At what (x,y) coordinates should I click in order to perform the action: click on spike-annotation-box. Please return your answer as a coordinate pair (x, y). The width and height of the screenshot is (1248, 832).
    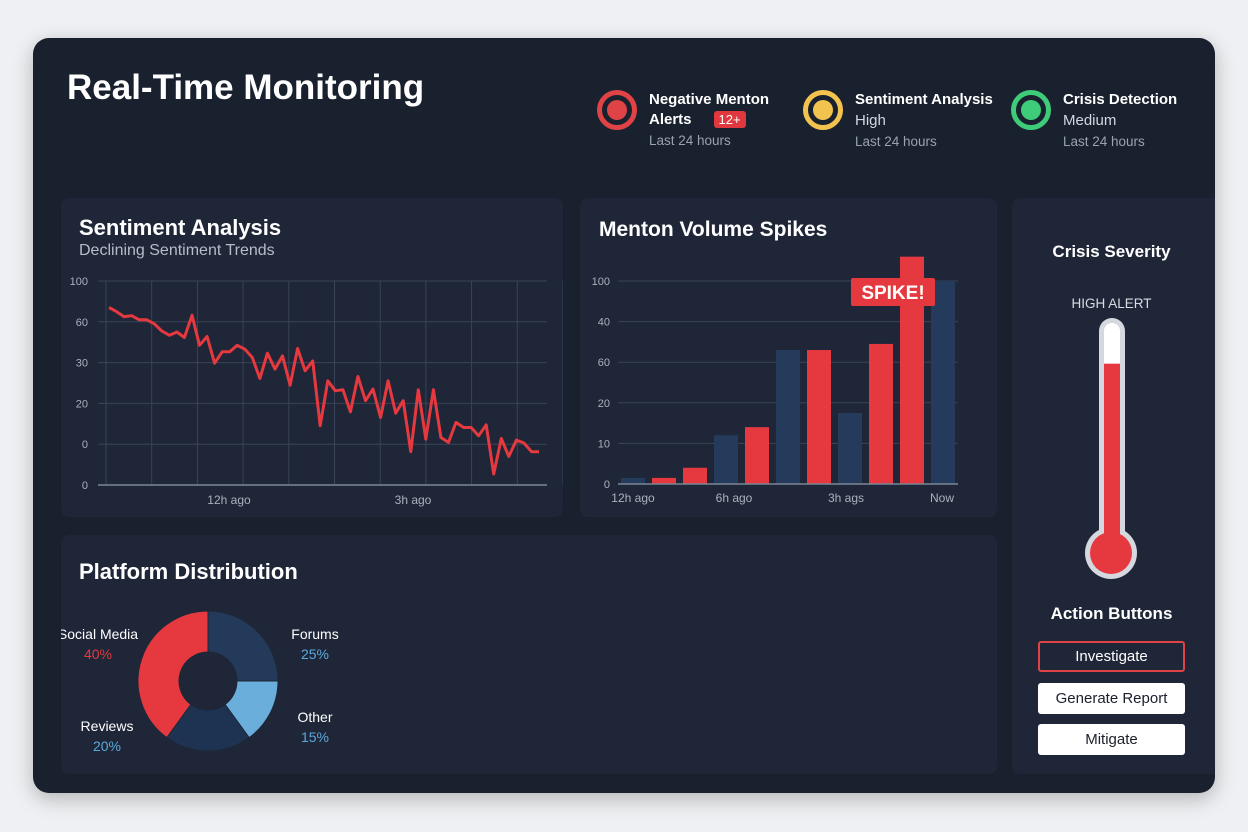
    Looking at the image, I should click on (893, 292).